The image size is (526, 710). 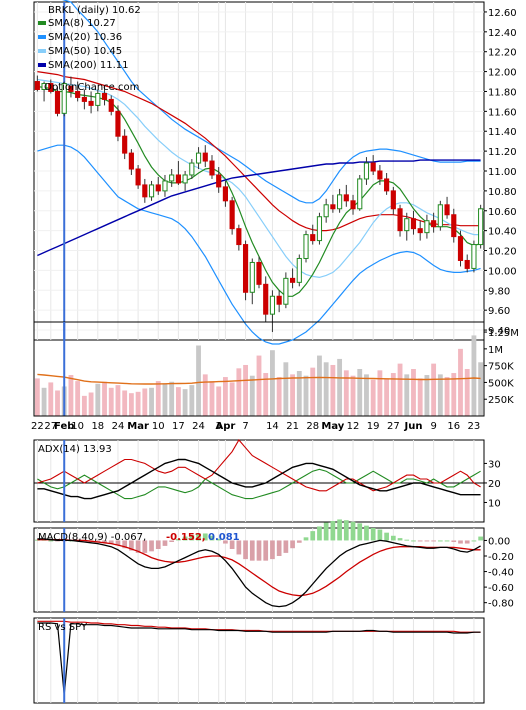 I want to click on date-tick-label: 9, so click(x=433, y=426).